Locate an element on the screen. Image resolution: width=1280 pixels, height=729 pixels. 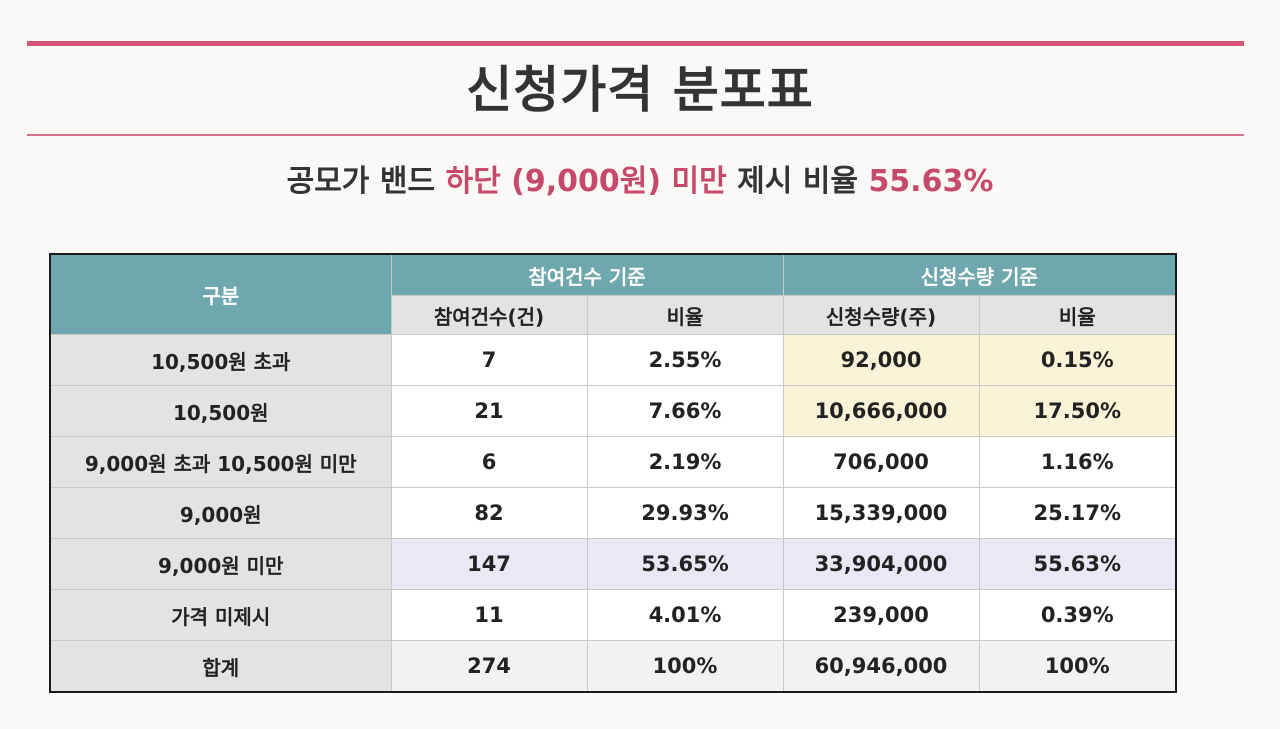
table-row-total: 합계 274 100% 60,946,000 100% is located at coordinates (613, 666).